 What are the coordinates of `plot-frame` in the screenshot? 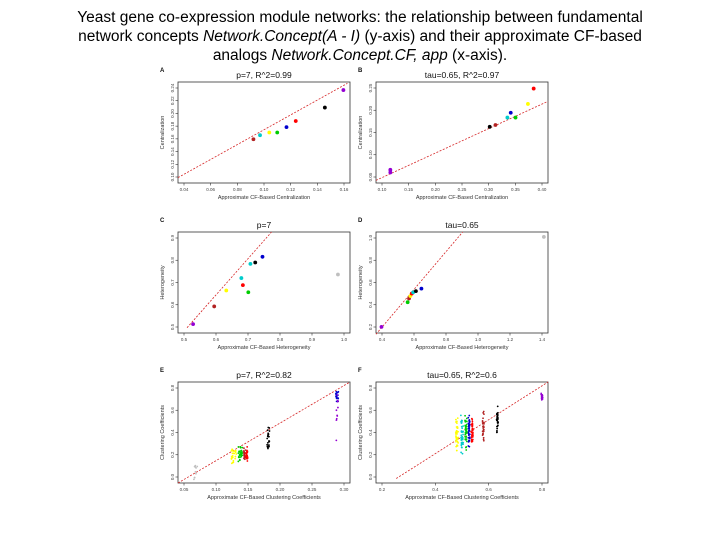 It's located at (462, 282).